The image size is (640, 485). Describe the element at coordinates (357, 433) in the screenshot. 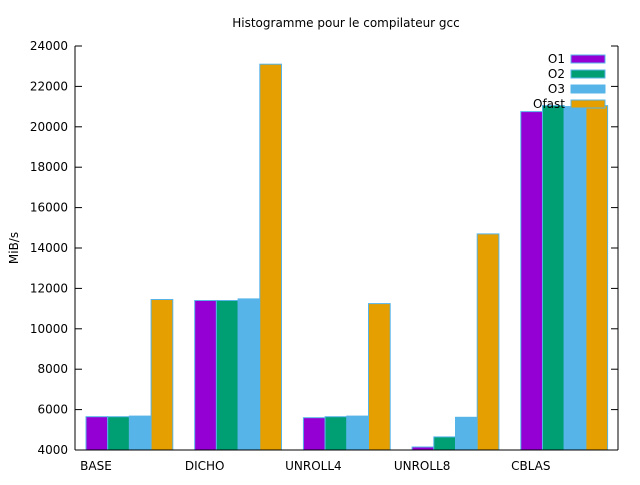

I see `bar-unroll4-o3` at that location.